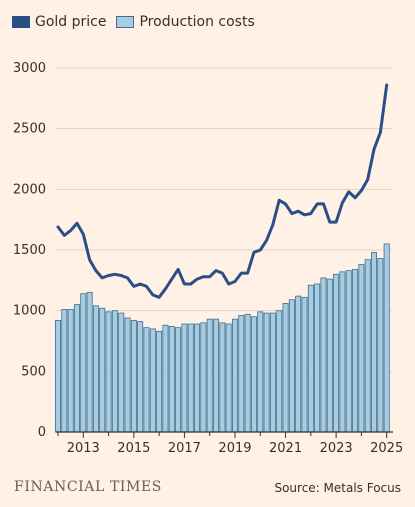 The width and height of the screenshot is (415, 507). I want to click on legend-label-production-costs: Production costs, so click(197, 22).